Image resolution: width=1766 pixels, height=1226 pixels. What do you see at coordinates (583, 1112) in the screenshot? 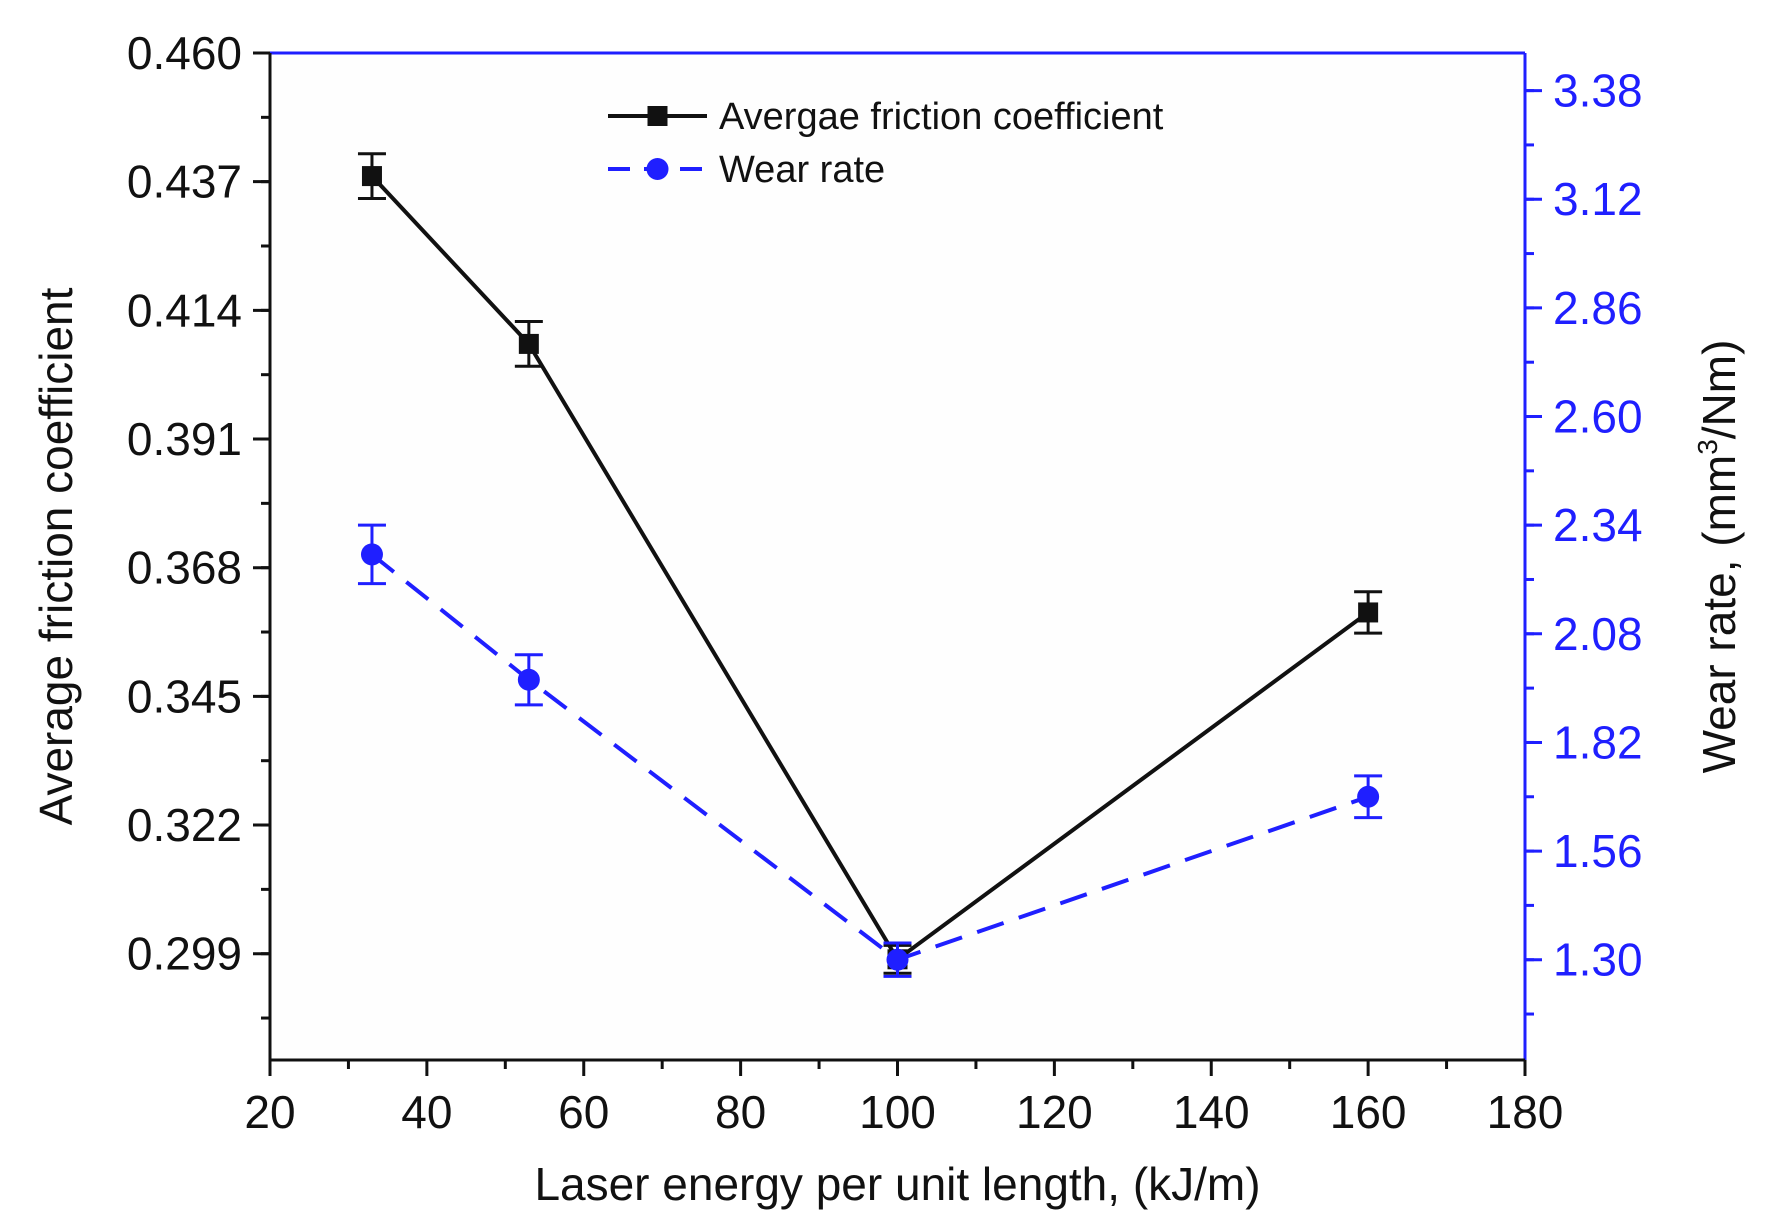
I see `x-tick-label: 60` at bounding box center [583, 1112].